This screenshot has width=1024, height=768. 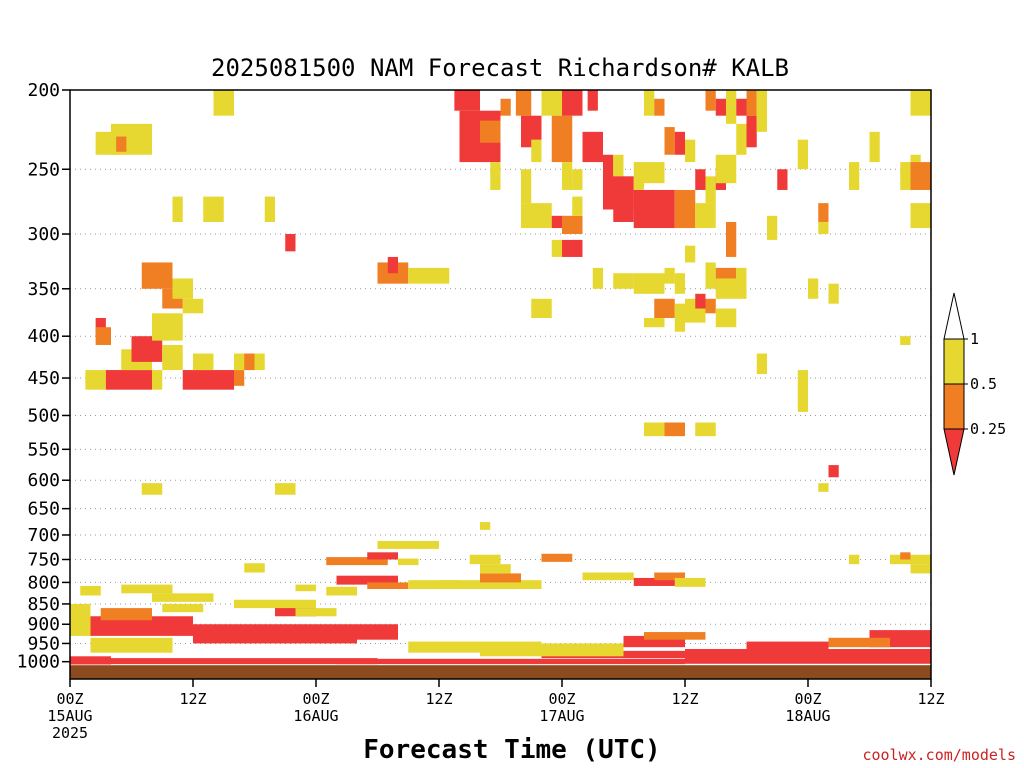 I want to click on y-tick-label-800: 800, so click(x=43, y=582).